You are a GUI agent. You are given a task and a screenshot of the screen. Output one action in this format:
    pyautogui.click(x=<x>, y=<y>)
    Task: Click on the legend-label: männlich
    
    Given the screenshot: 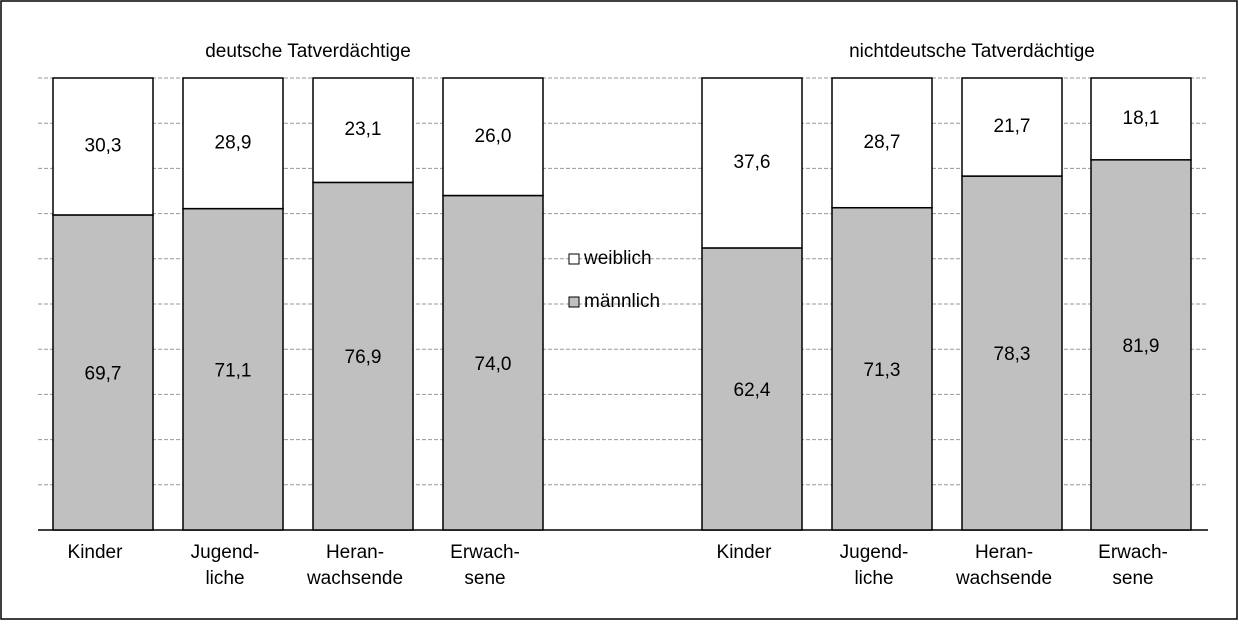 What is the action you would take?
    pyautogui.click(x=622, y=301)
    